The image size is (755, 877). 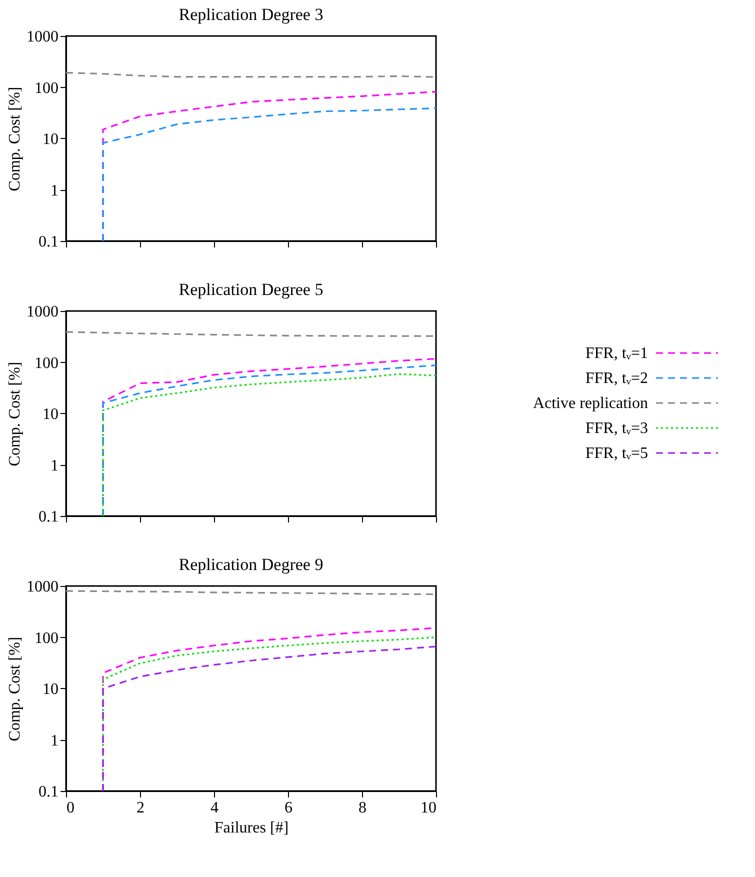 What do you see at coordinates (362, 808) in the screenshot?
I see `x-tick-label: 8` at bounding box center [362, 808].